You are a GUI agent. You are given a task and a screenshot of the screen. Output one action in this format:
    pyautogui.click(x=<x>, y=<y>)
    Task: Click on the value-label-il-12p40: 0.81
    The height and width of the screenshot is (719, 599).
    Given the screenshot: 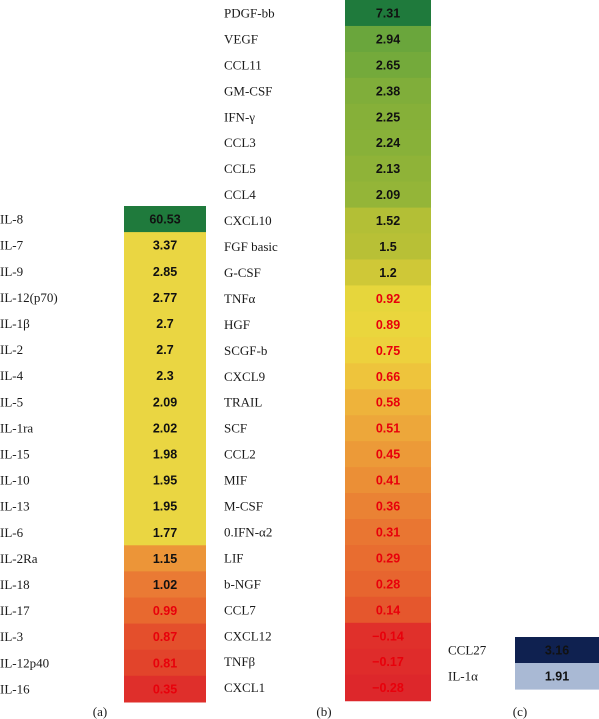 What is the action you would take?
    pyautogui.click(x=165, y=663)
    